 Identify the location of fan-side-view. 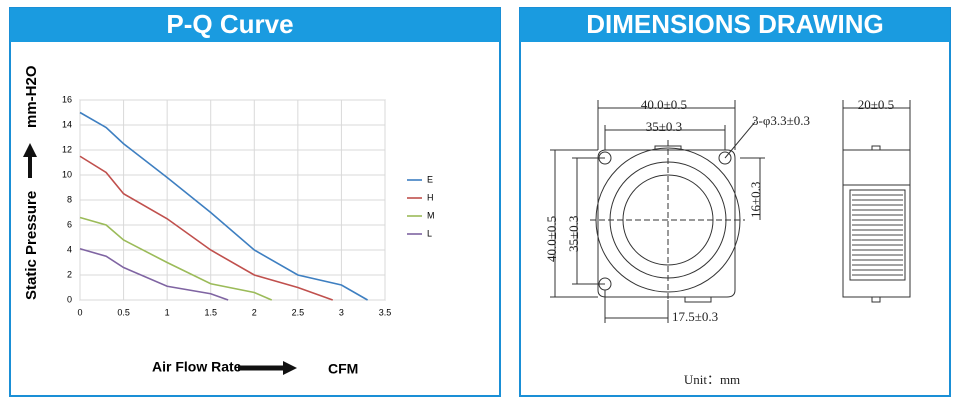
(876, 224).